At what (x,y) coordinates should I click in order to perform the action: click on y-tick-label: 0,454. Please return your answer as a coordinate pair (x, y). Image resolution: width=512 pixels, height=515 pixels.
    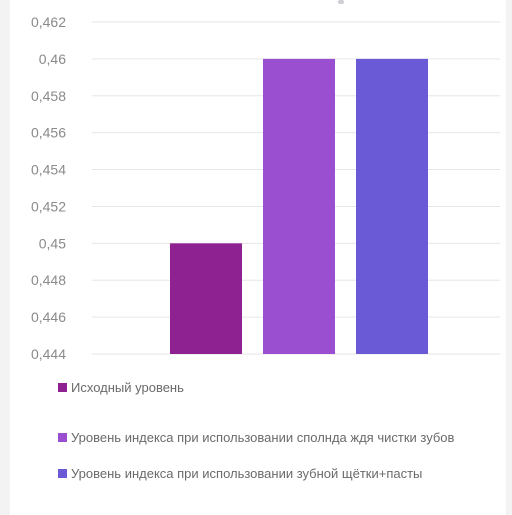
    Looking at the image, I should click on (48, 170).